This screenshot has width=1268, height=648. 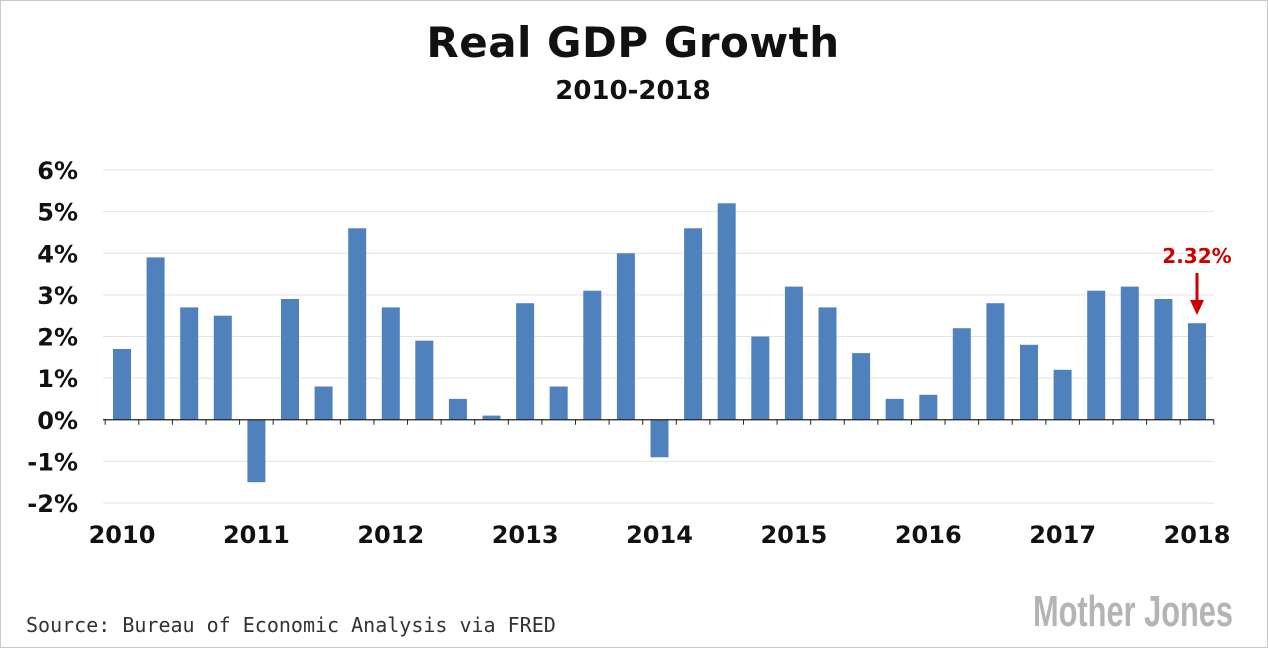 I want to click on y-tick-label: 1%, so click(x=57, y=379).